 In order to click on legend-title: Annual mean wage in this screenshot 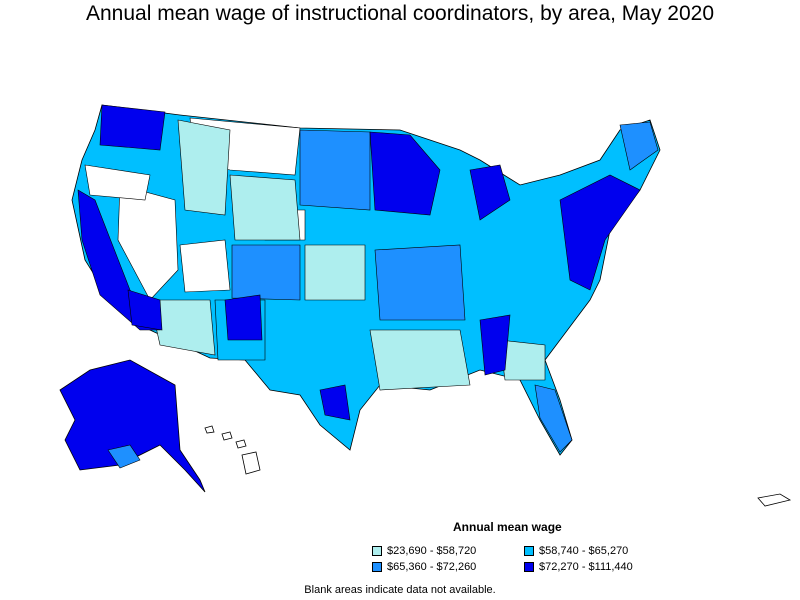, I will do `click(507, 527)`.